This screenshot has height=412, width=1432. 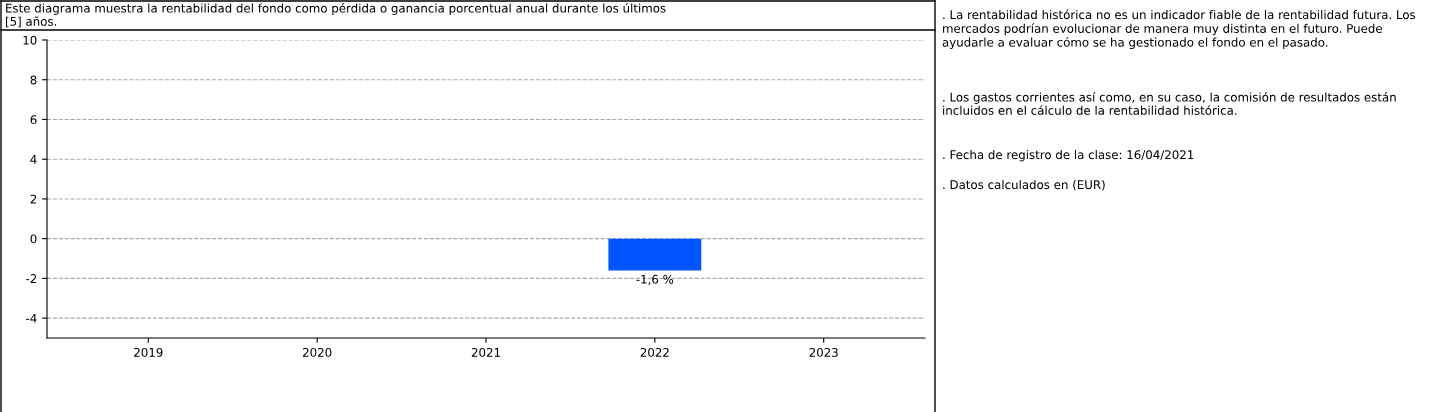 What do you see at coordinates (317, 352) in the screenshot?
I see `x-tick-label: 2020` at bounding box center [317, 352].